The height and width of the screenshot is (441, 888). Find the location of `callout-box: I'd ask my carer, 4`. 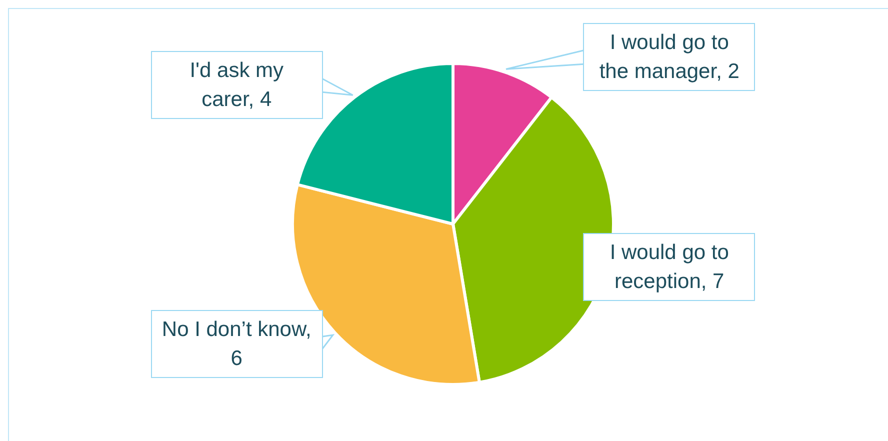

callout-box: I'd ask my carer, 4 is located at coordinates (236, 84).